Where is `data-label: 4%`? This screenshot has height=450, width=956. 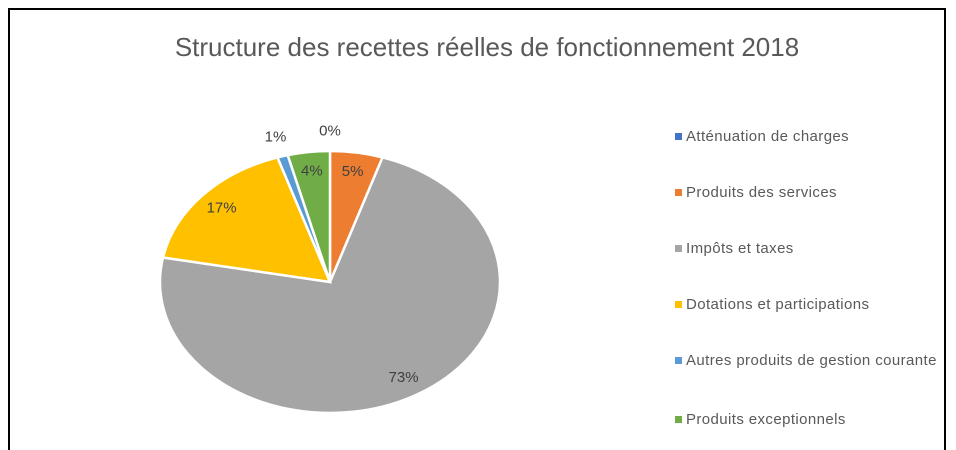
data-label: 4% is located at coordinates (312, 170).